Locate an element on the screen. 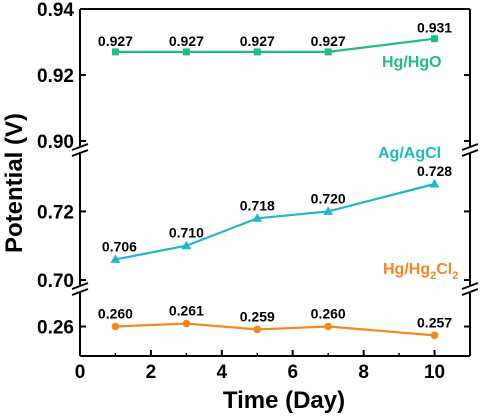  data-label: 0.720 is located at coordinates (328, 198).